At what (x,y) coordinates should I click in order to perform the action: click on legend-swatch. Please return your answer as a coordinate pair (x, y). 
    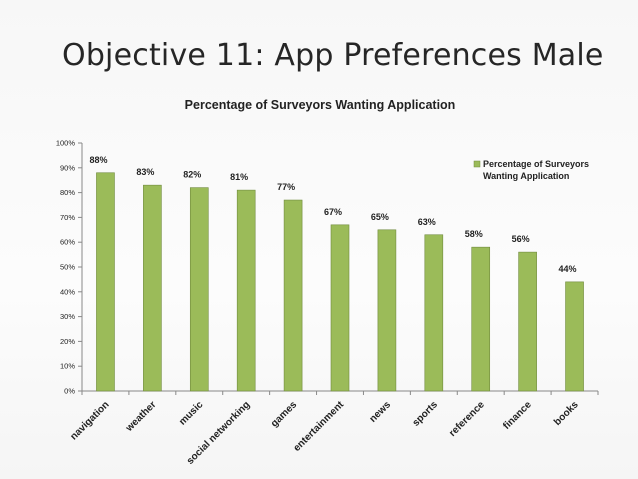
    Looking at the image, I should click on (477, 164).